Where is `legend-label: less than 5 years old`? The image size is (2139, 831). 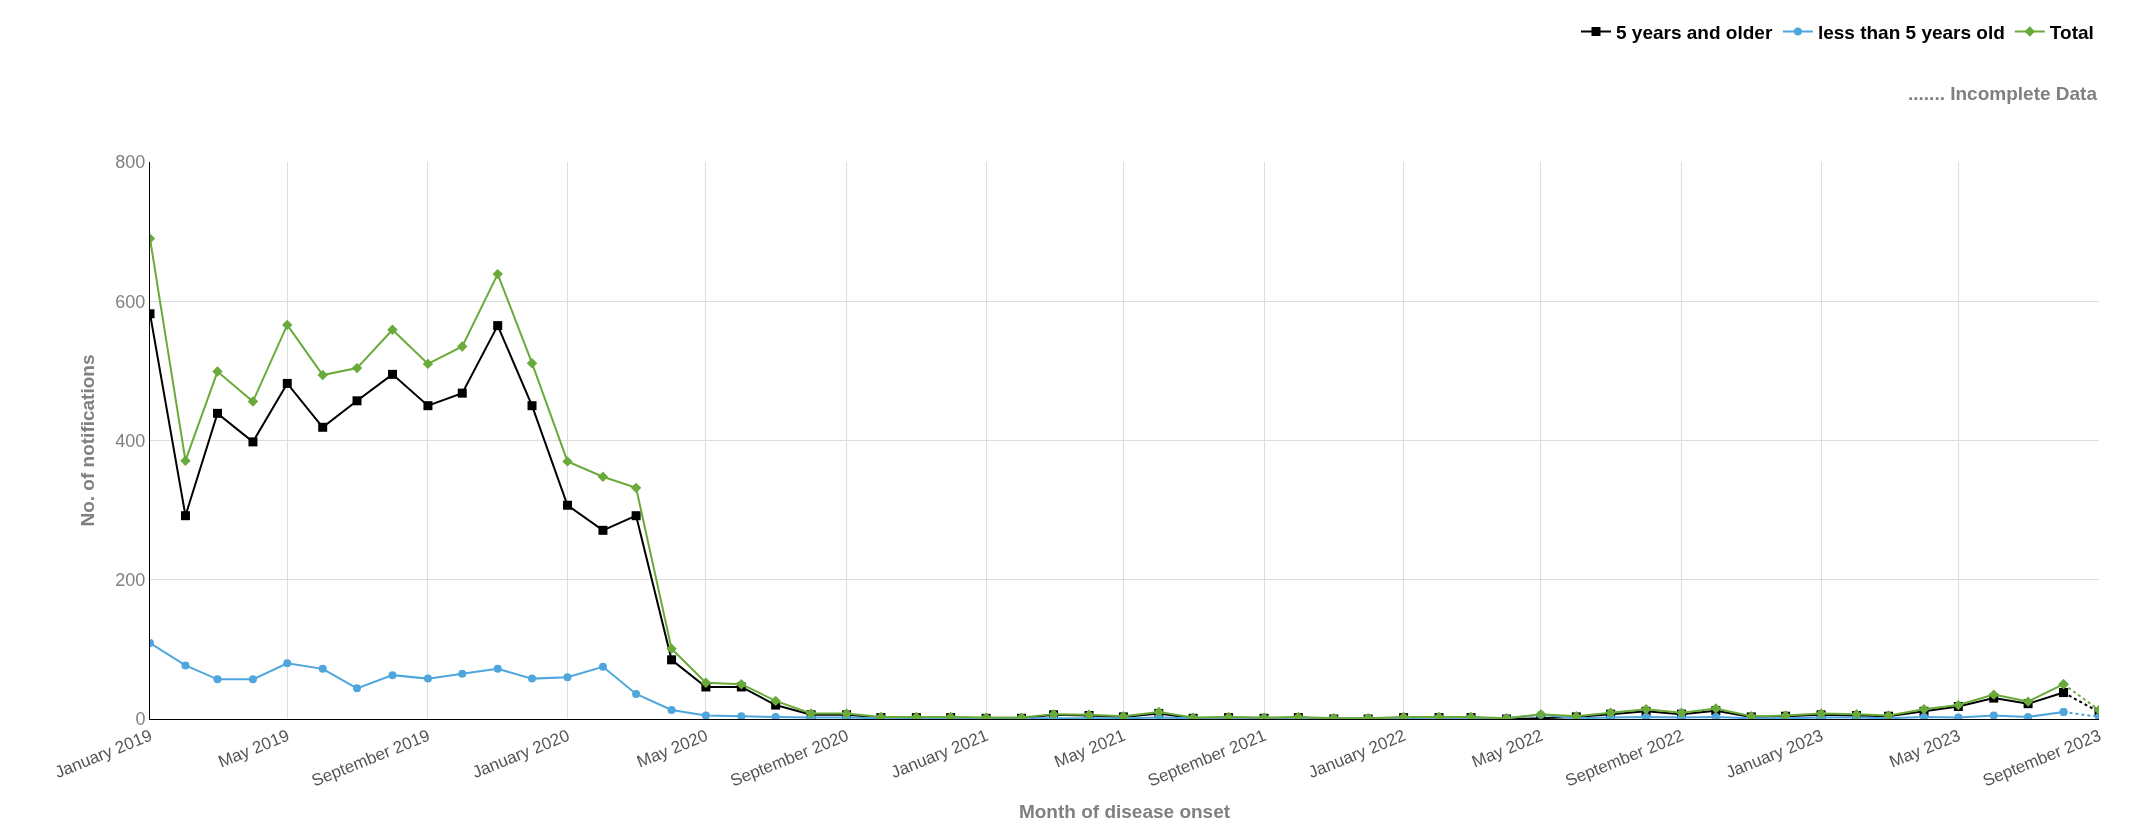 legend-label: less than 5 years old is located at coordinates (1911, 32).